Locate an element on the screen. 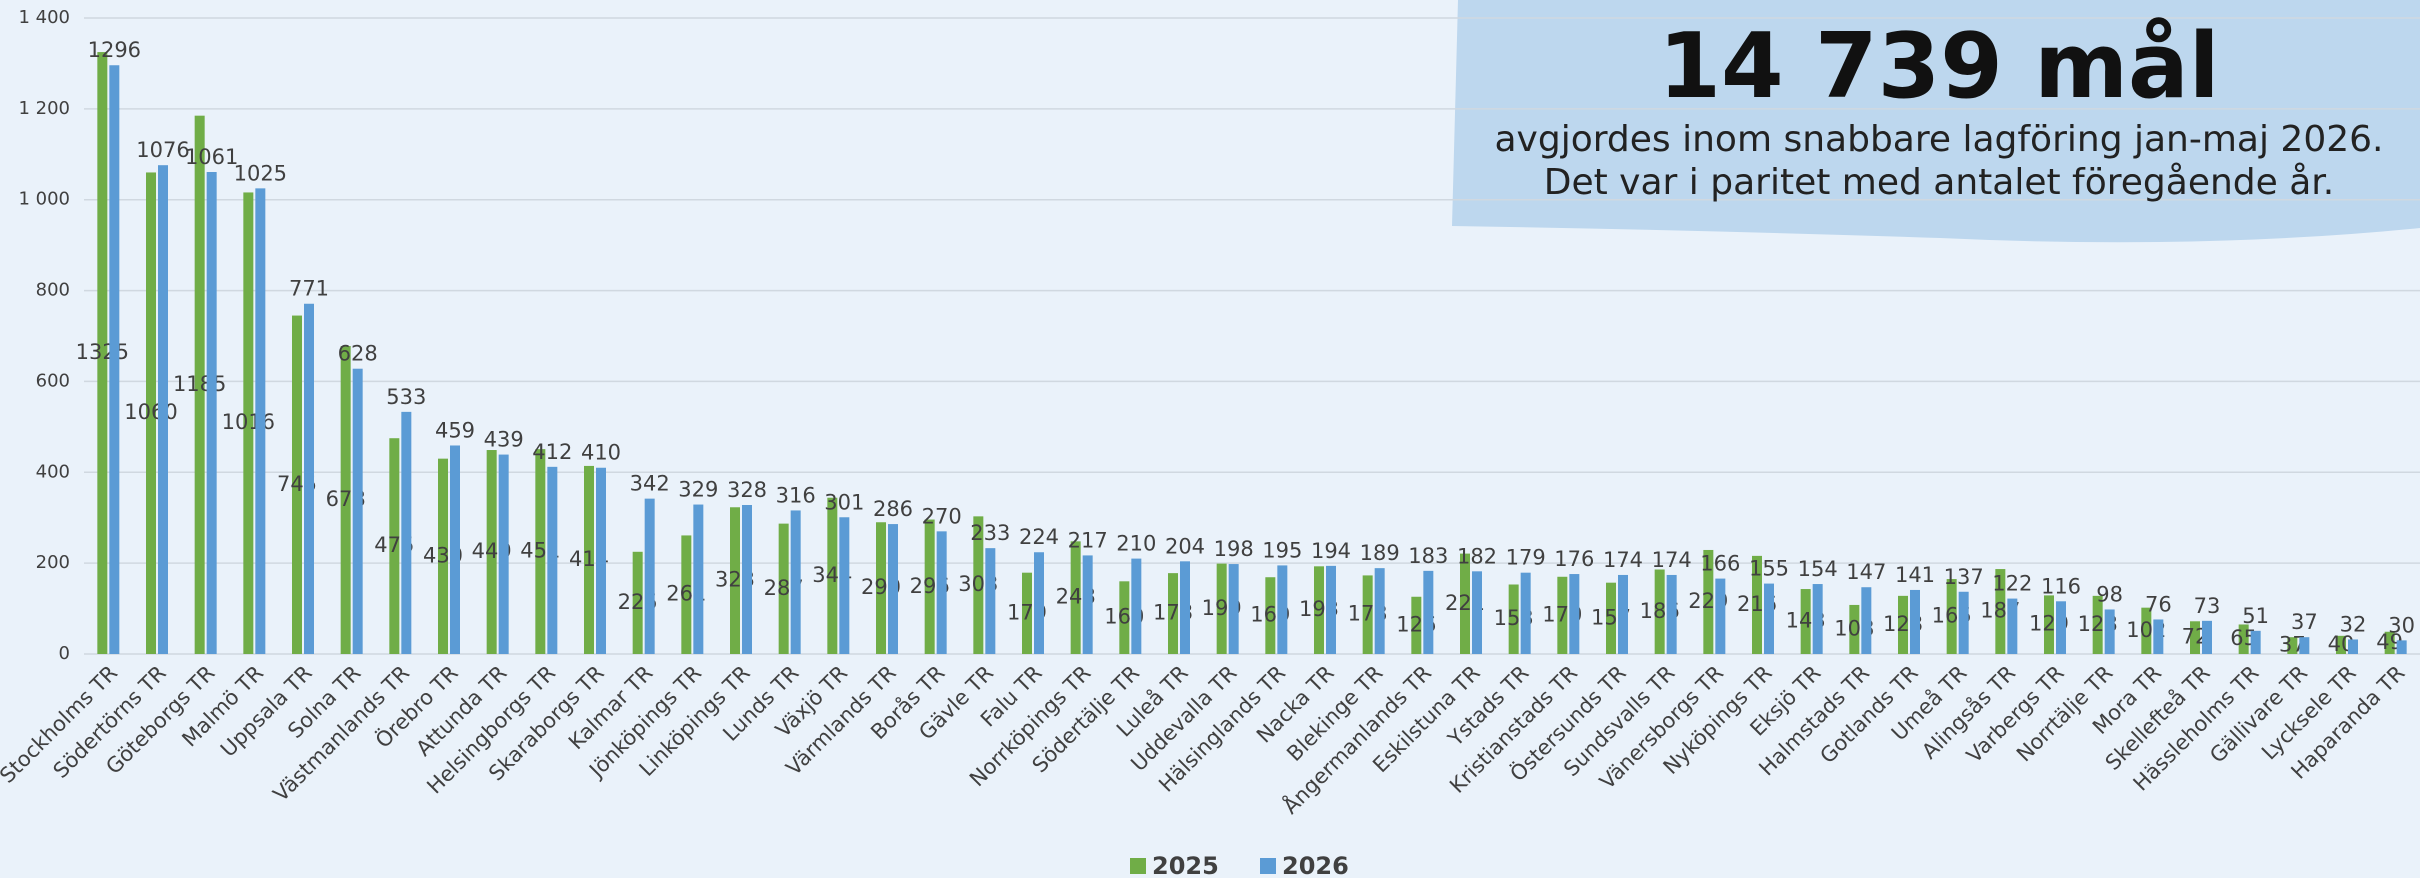 Image resolution: width=2420 pixels, height=878 pixels. value-label: 194 is located at coordinates (1331, 551).